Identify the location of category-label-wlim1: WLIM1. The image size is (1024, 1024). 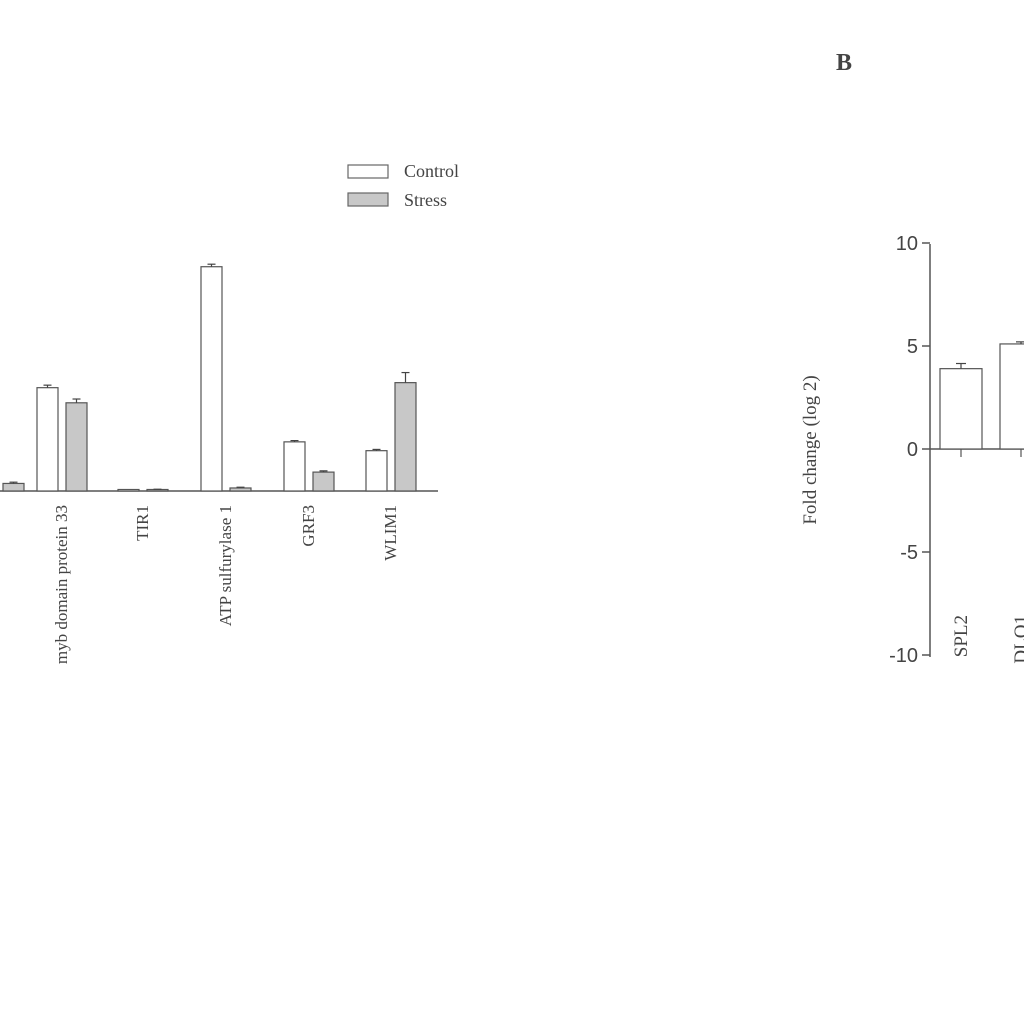
(390, 533).